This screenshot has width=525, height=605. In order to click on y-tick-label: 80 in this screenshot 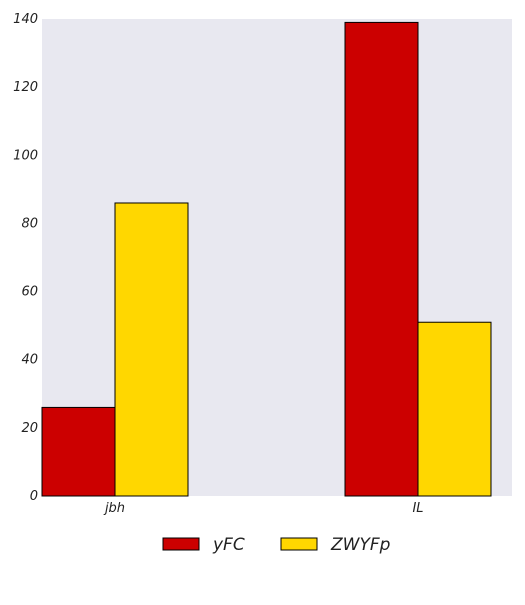, I will do `click(29, 223)`.